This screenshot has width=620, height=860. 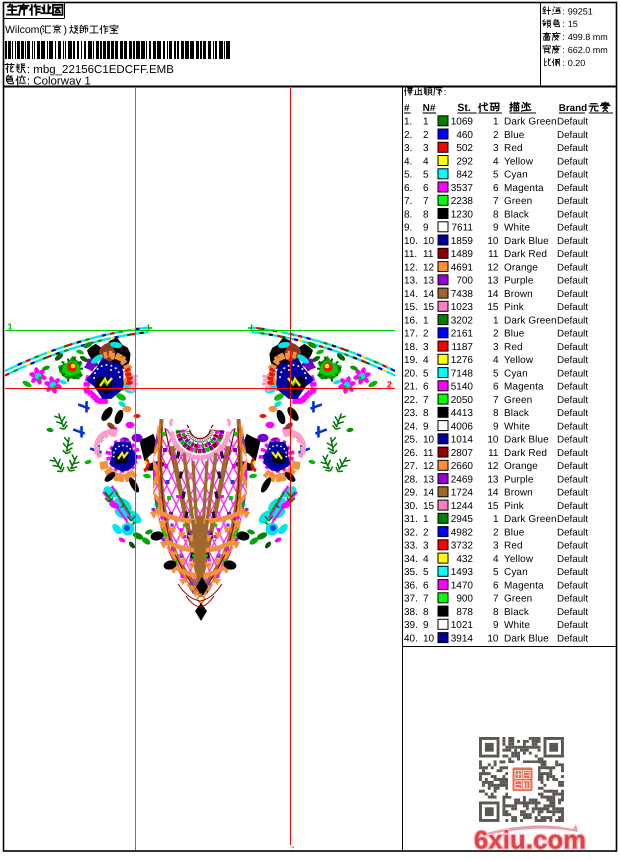 What do you see at coordinates (513, 347) in the screenshot?
I see `svg-text: Red` at bounding box center [513, 347].